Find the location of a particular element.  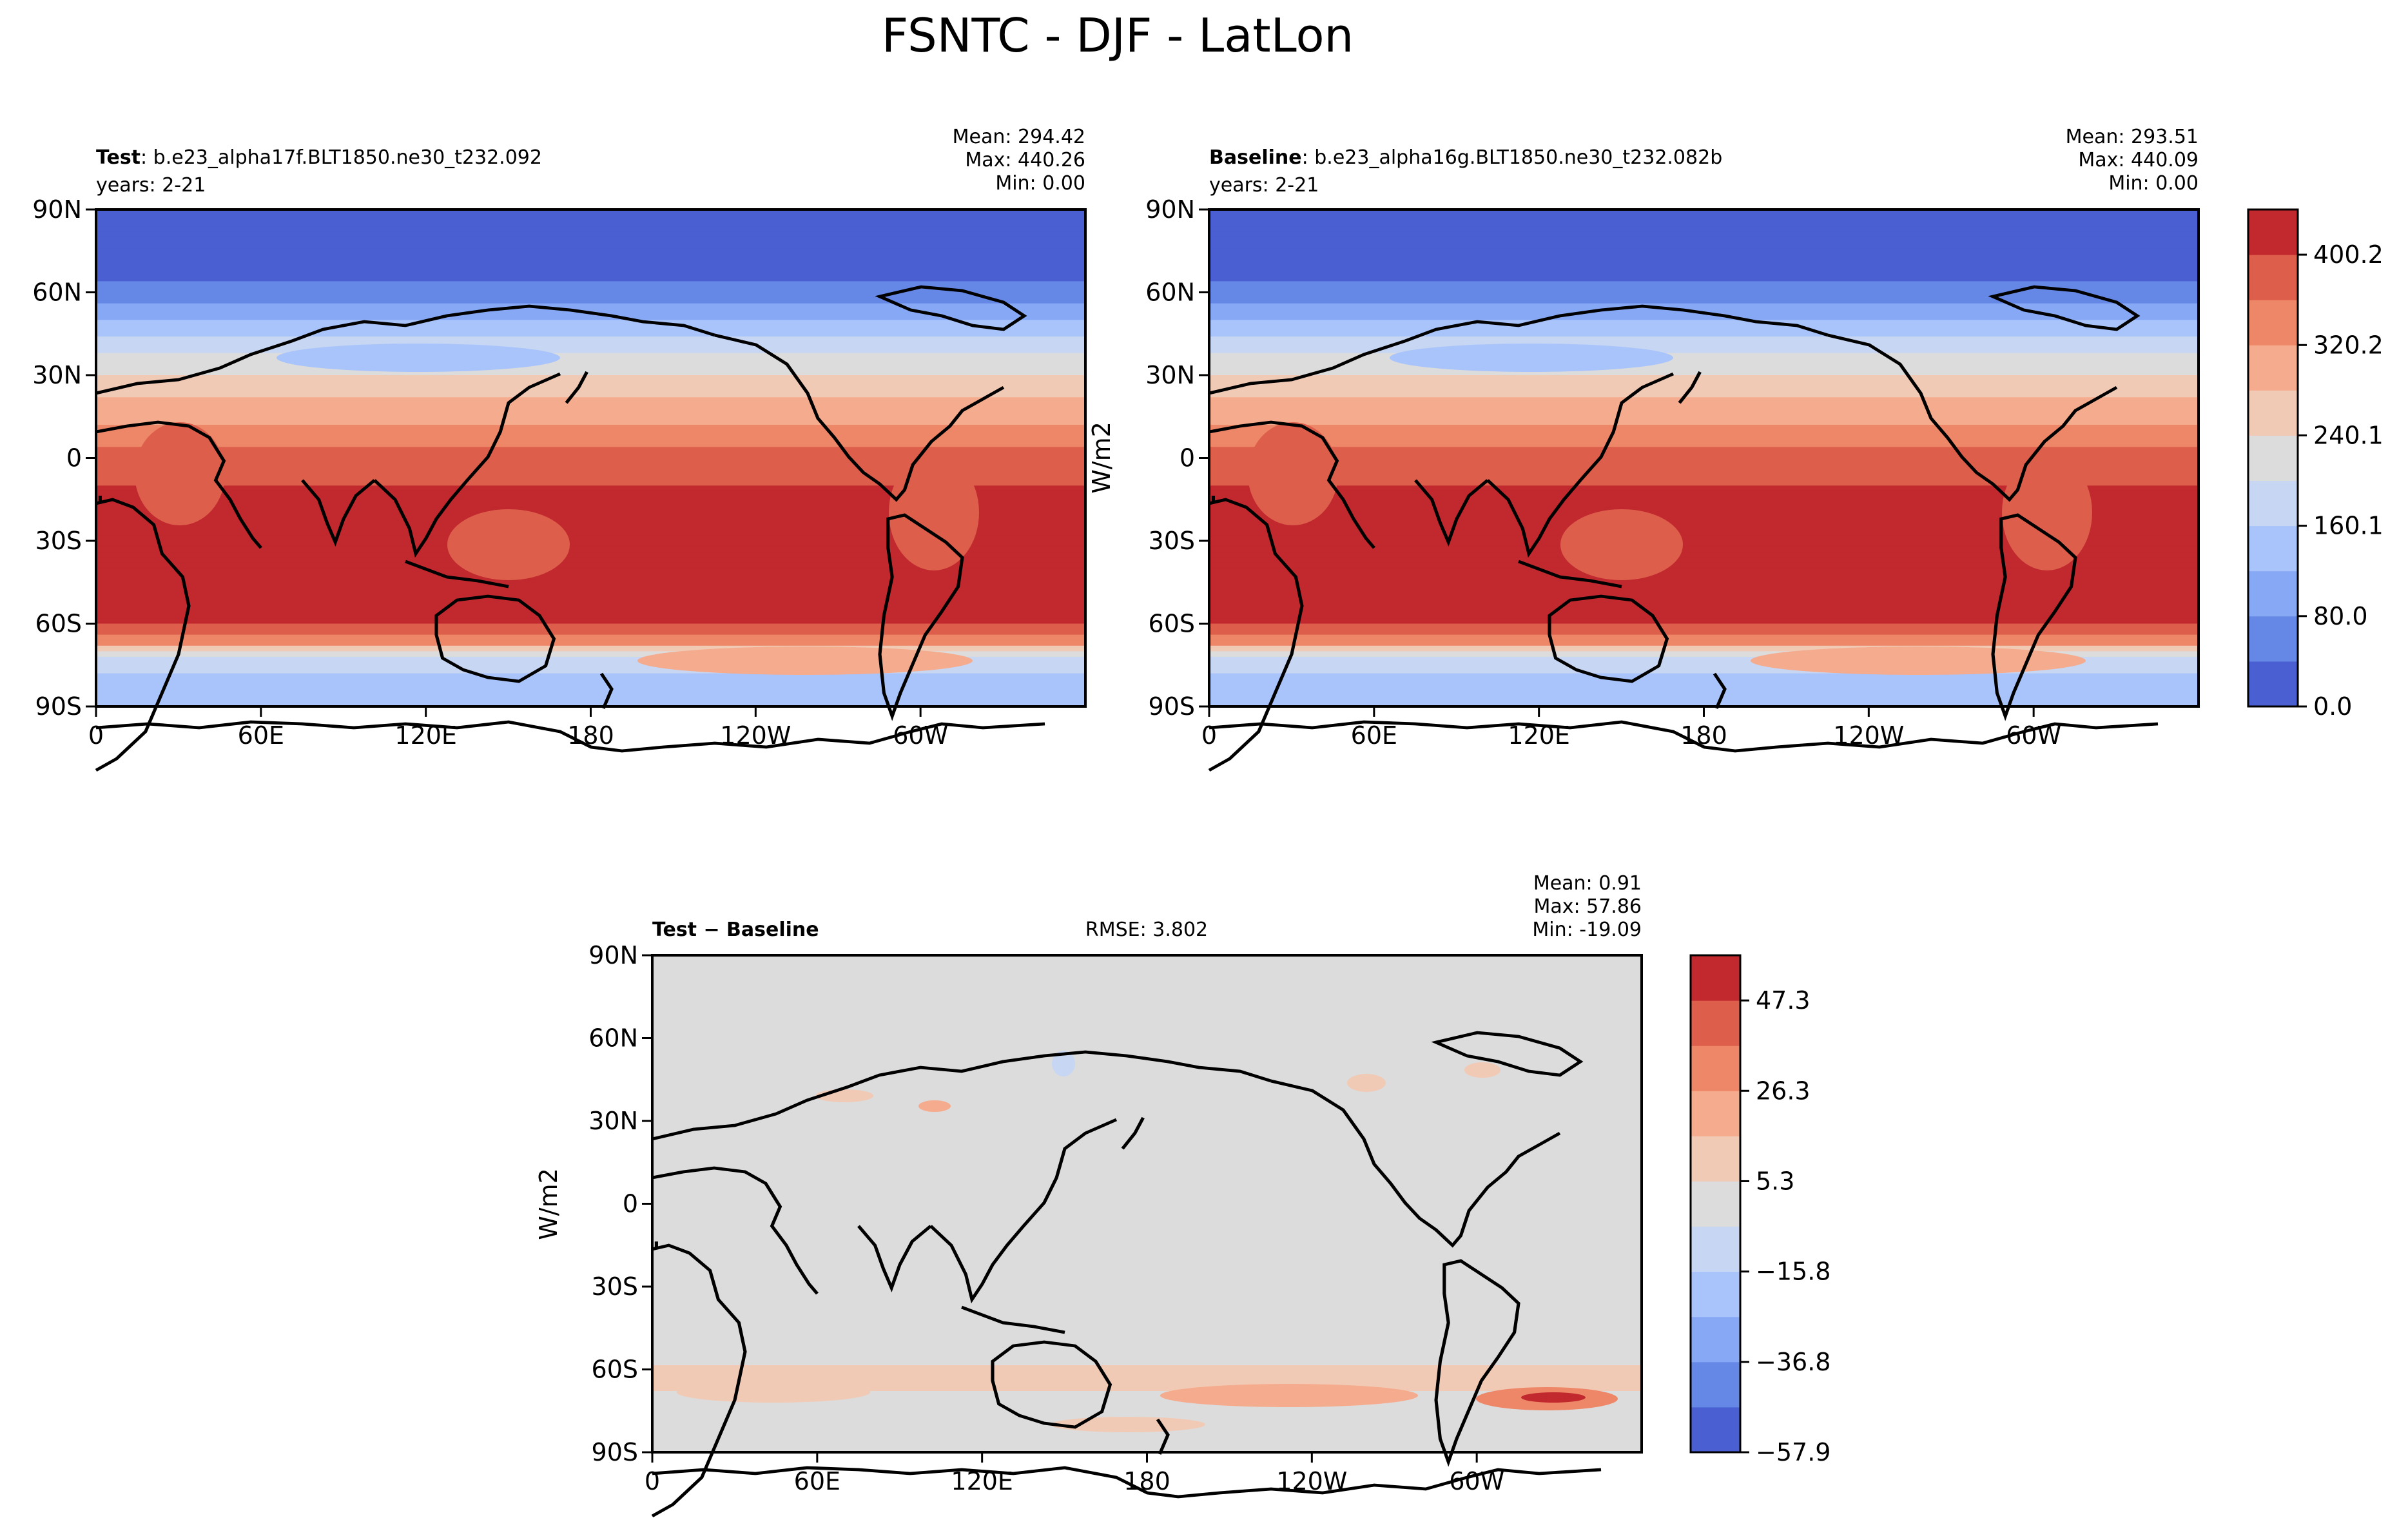

difference-units-label: W/m2 is located at coordinates (548, 1204).